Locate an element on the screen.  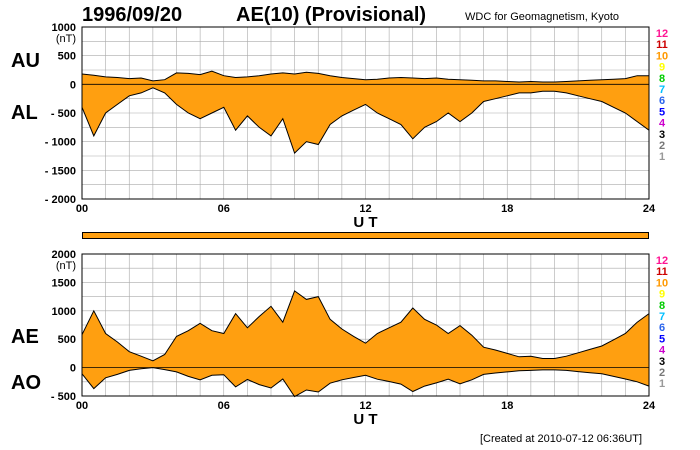
ae-label: AE is located at coordinates (25, 337).